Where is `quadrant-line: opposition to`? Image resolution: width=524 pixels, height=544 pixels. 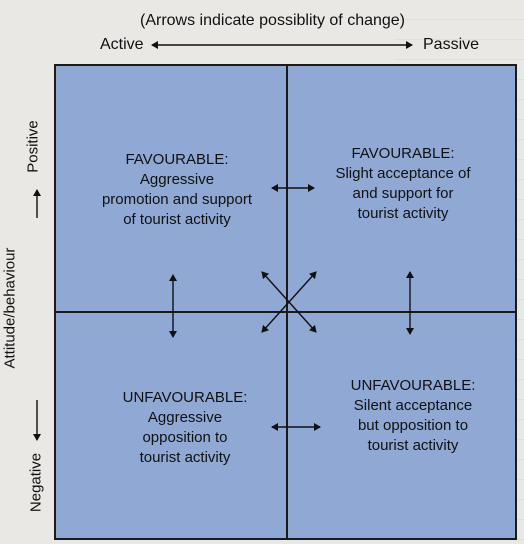 quadrant-line: opposition to is located at coordinates (185, 437).